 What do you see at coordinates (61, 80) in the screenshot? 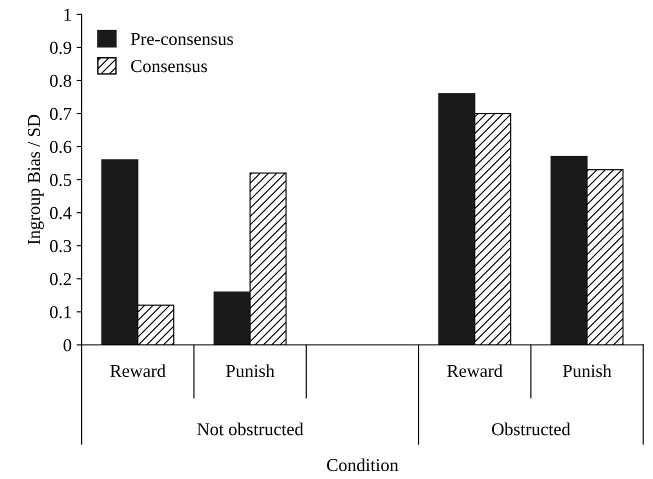
I see `y-tick-label: 0.8` at bounding box center [61, 80].